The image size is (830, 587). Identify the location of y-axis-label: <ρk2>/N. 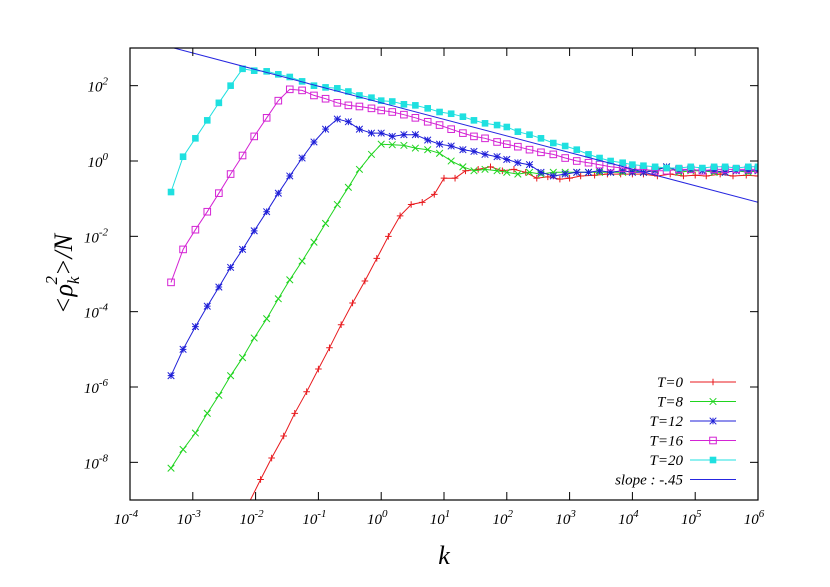
(62, 273).